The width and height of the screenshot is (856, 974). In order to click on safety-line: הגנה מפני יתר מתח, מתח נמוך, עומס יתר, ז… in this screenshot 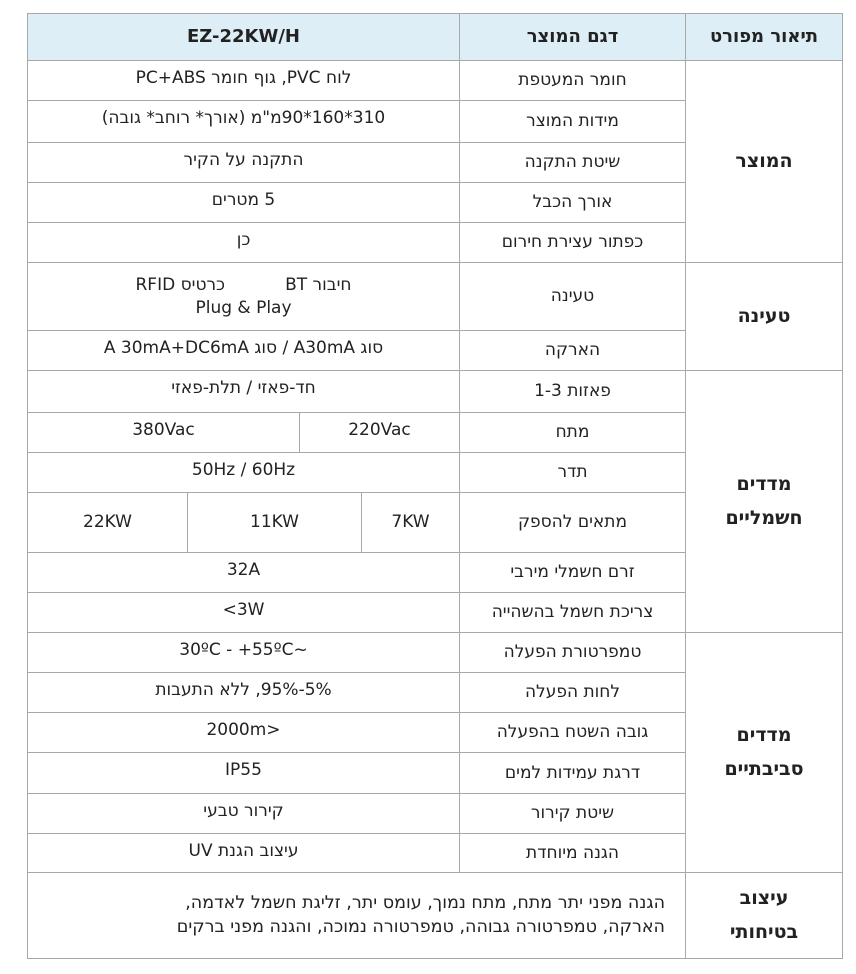, I will do `click(425, 902)`.